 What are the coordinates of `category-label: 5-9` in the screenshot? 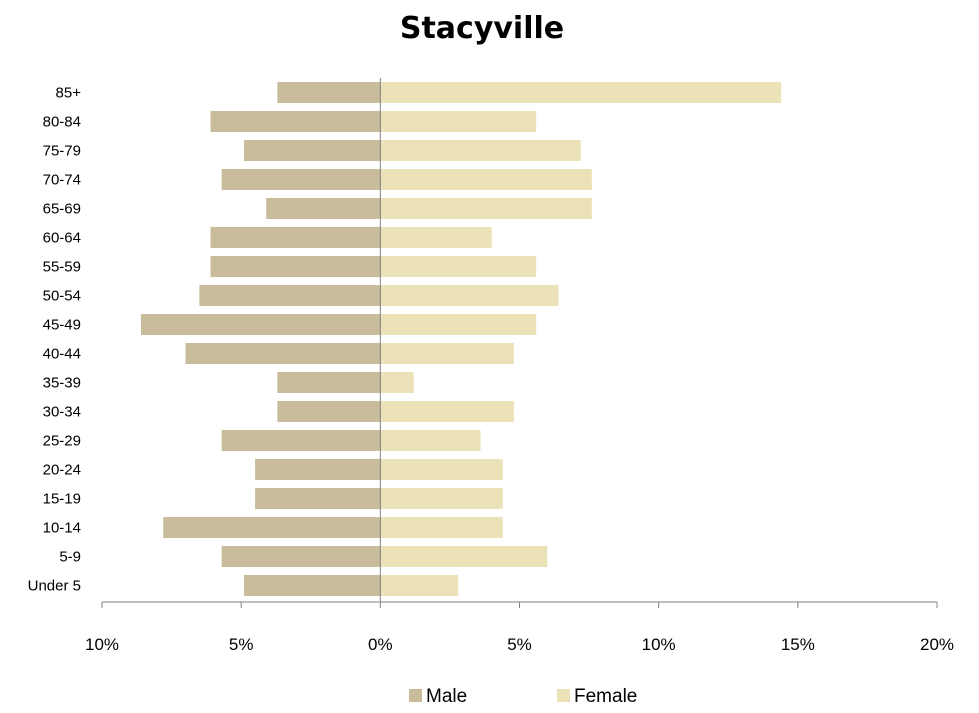 It's located at (70, 557).